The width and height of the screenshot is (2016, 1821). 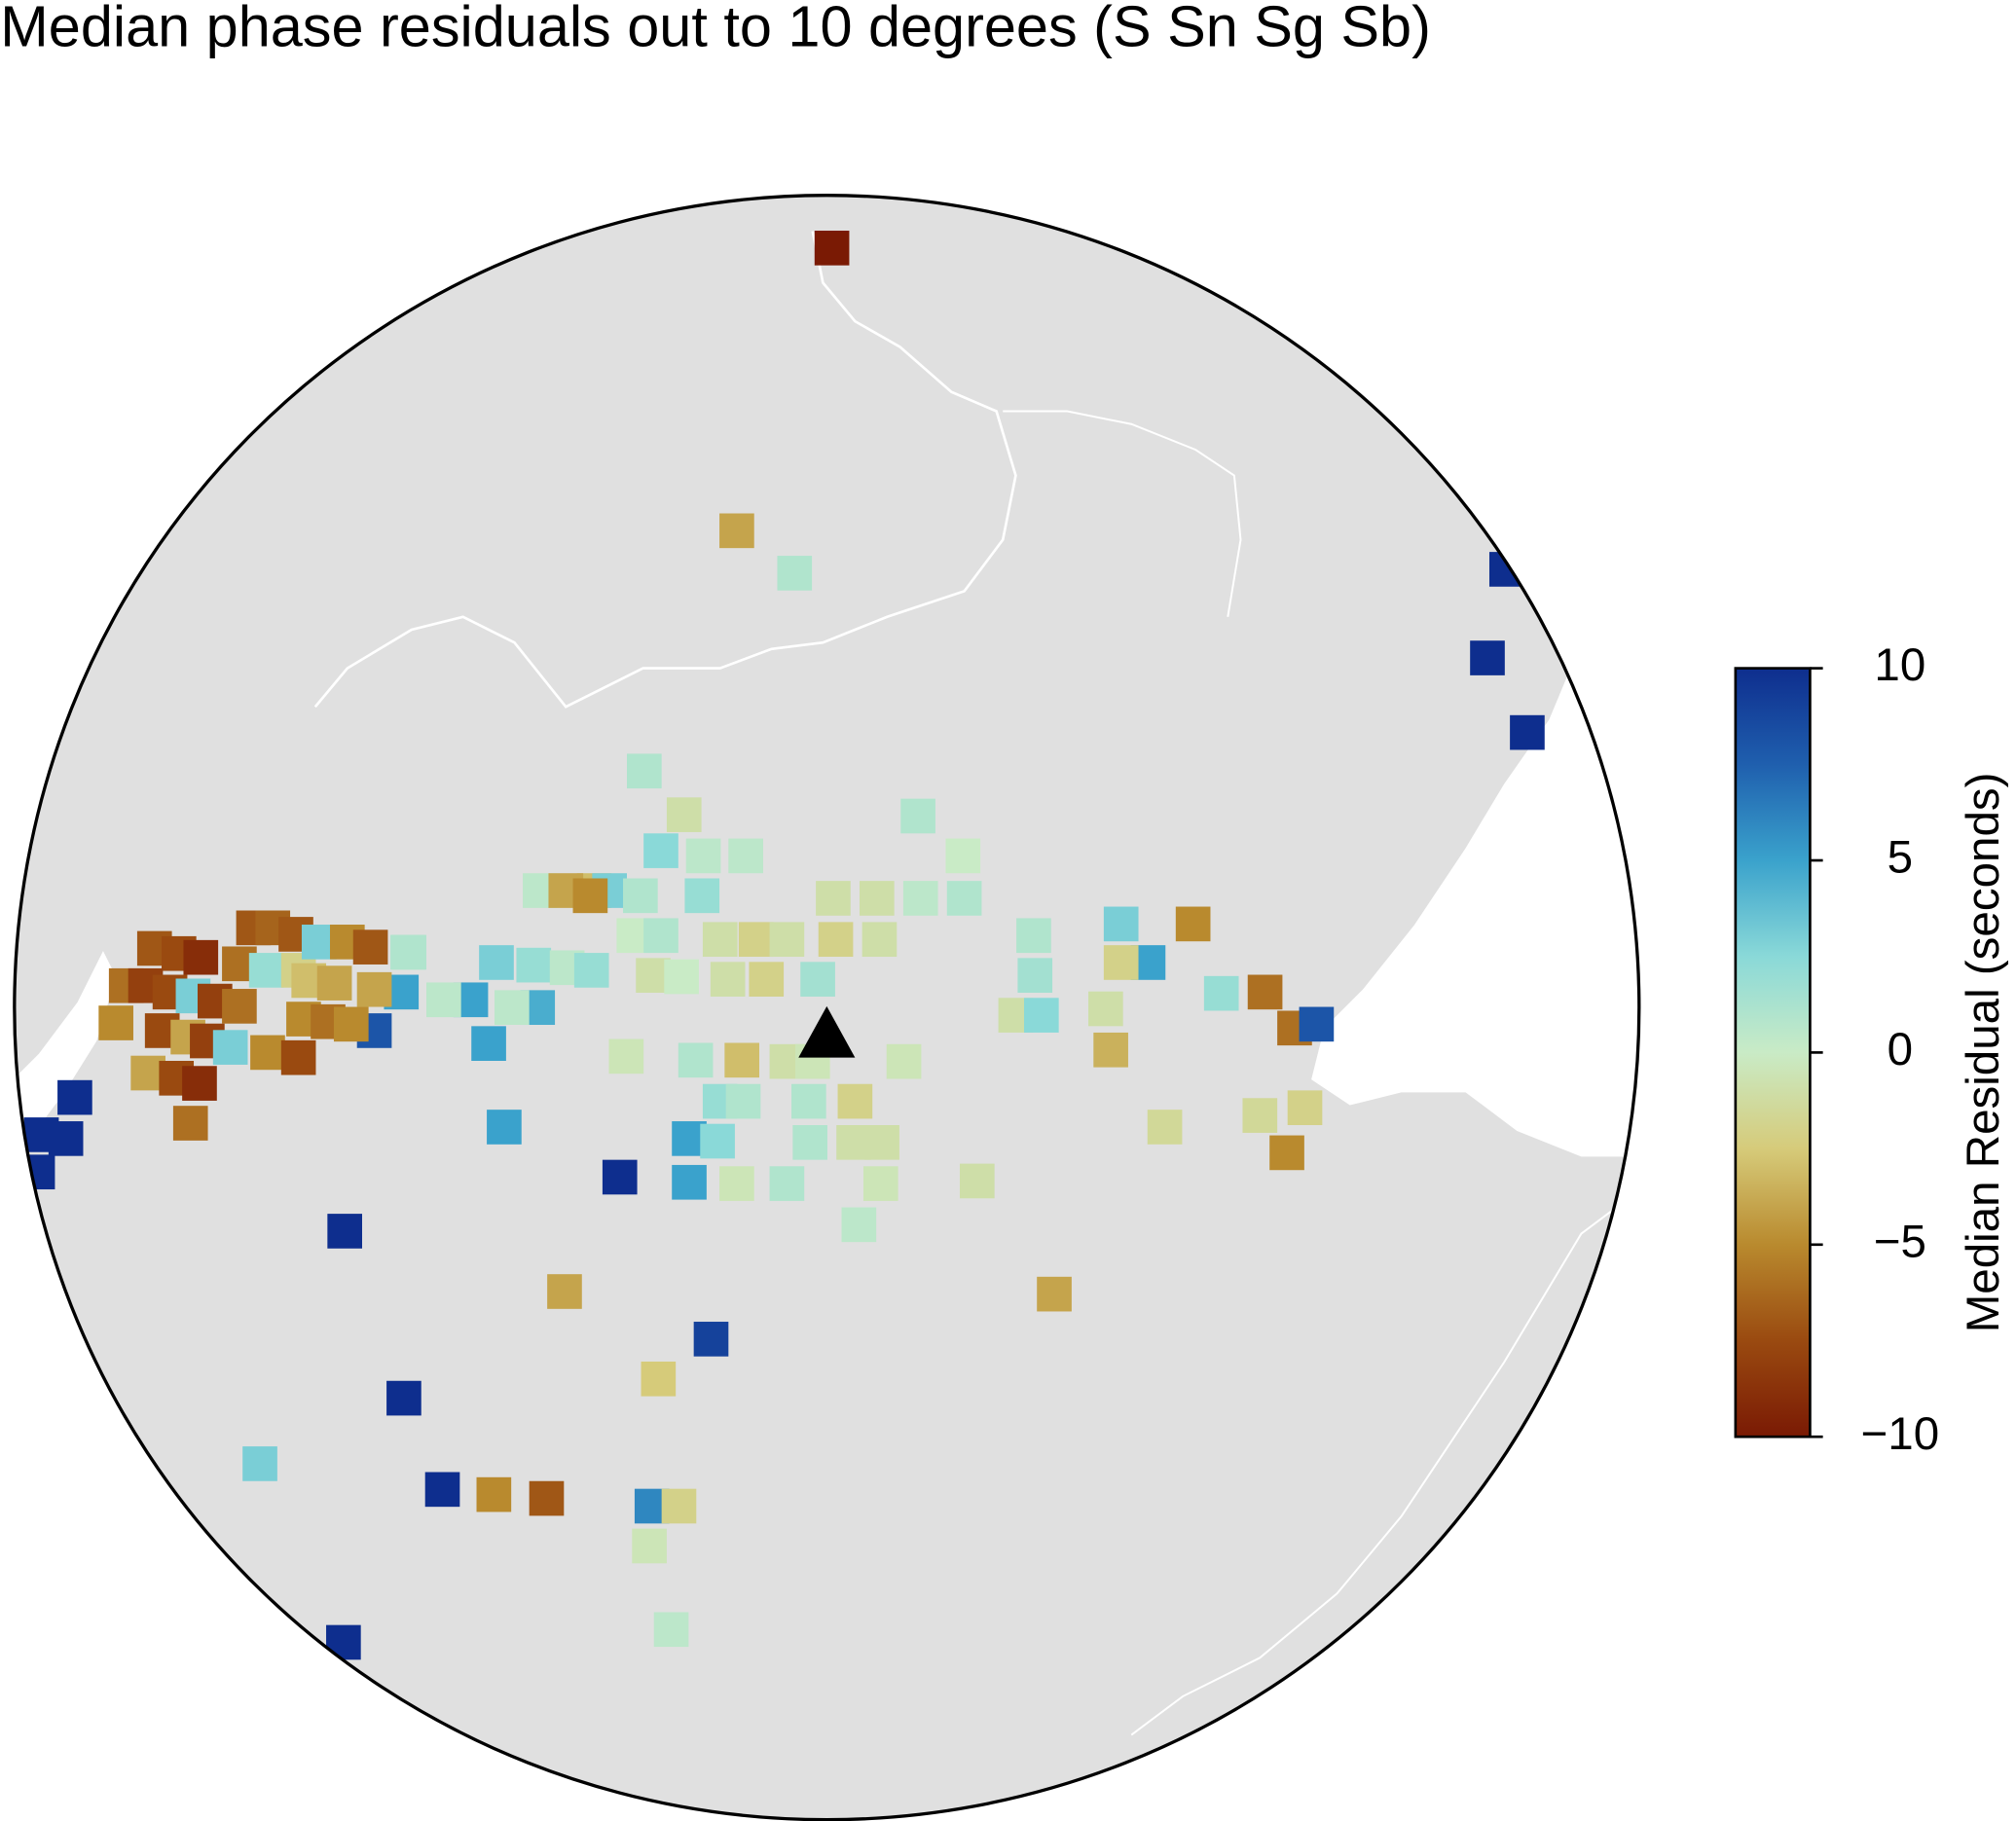 What do you see at coordinates (1900, 1049) in the screenshot?
I see `colorbar-tick-label: 0` at bounding box center [1900, 1049].